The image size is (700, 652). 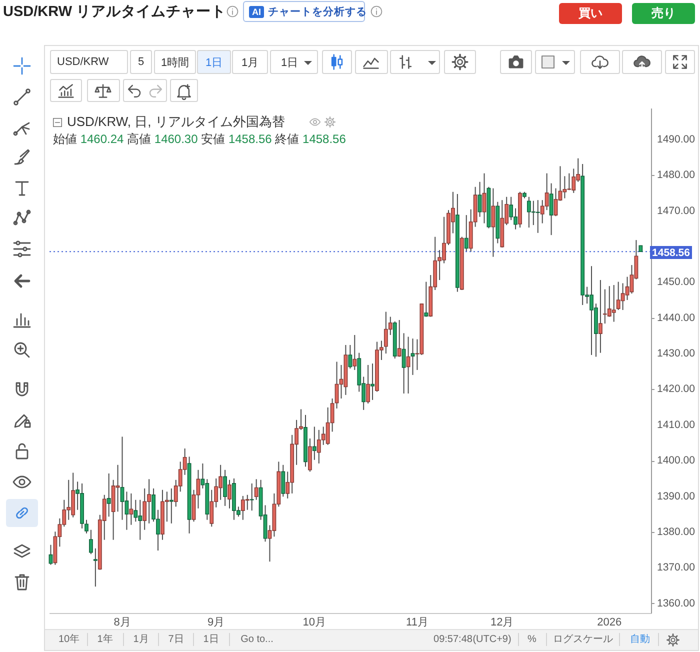 What do you see at coordinates (663, 13) in the screenshot?
I see `sell-button: 売り` at bounding box center [663, 13].